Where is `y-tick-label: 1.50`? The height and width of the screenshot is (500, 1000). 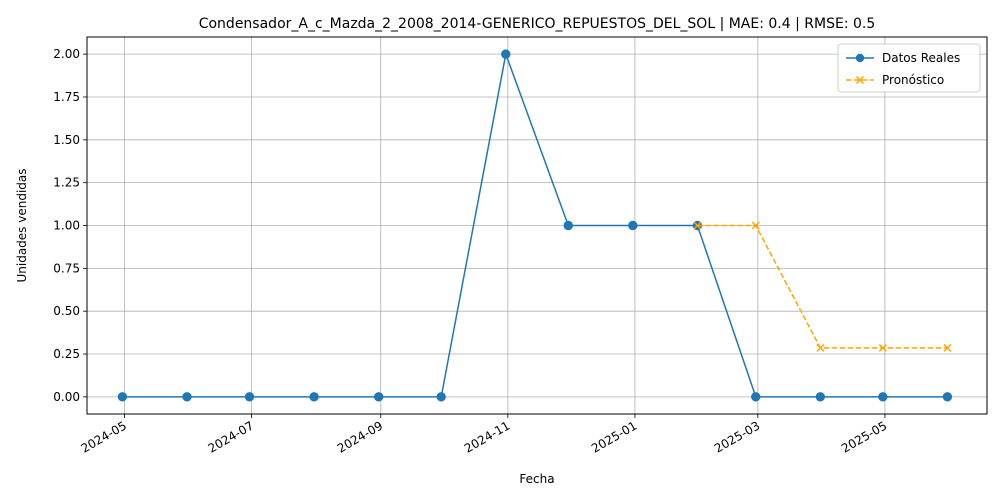 y-tick-label: 1.50 is located at coordinates (66, 140).